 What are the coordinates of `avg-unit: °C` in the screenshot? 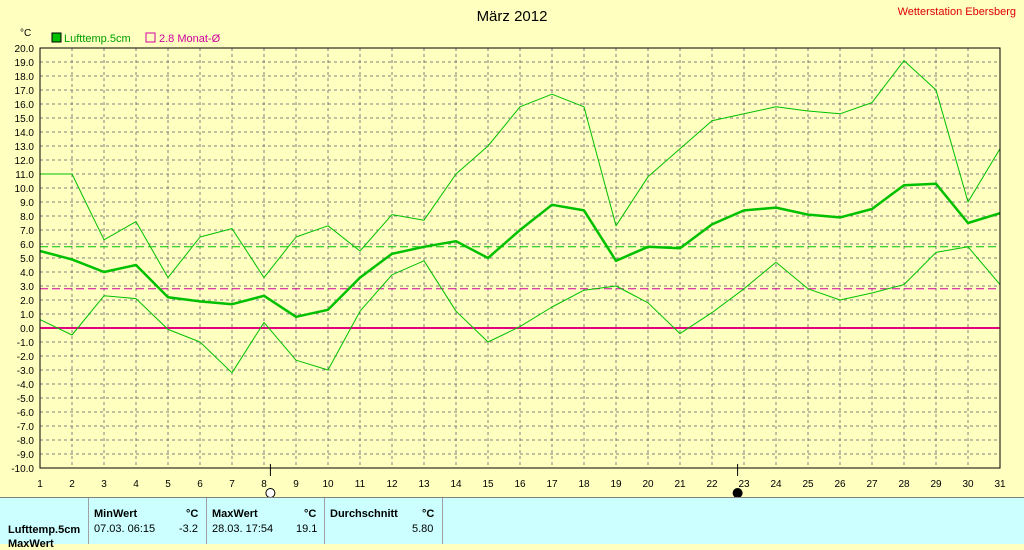 It's located at (428, 514).